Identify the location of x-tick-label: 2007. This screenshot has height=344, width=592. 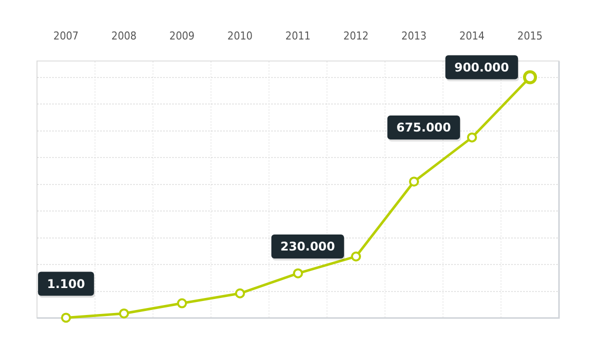
(66, 35).